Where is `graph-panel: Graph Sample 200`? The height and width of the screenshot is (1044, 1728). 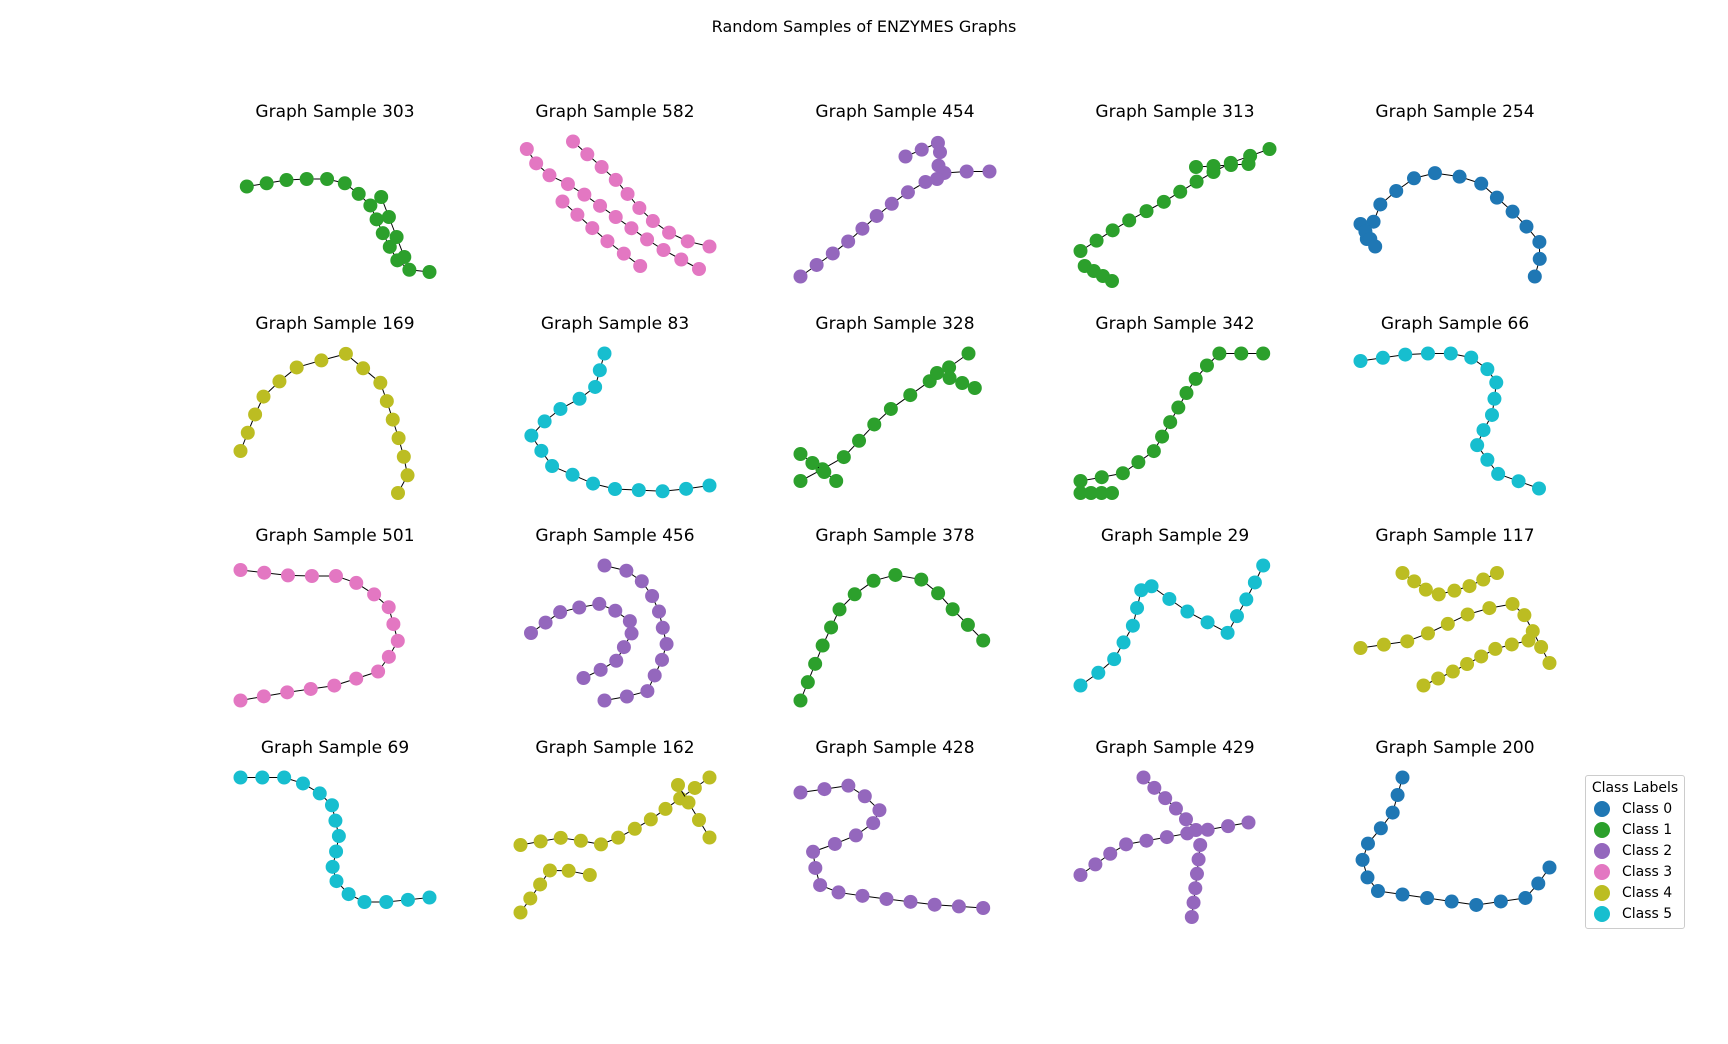
graph-panel: Graph Sample 200 is located at coordinates (1455, 838).